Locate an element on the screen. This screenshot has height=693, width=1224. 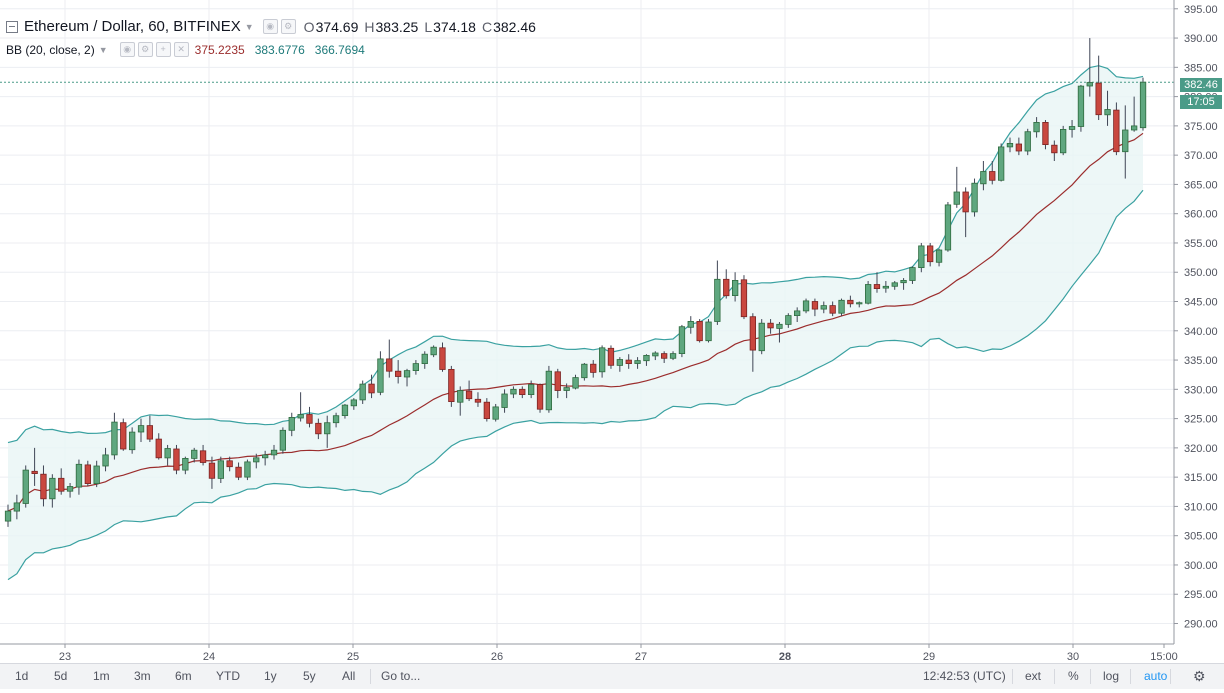
y-tick-label: 355.00 is located at coordinates (1201, 244).